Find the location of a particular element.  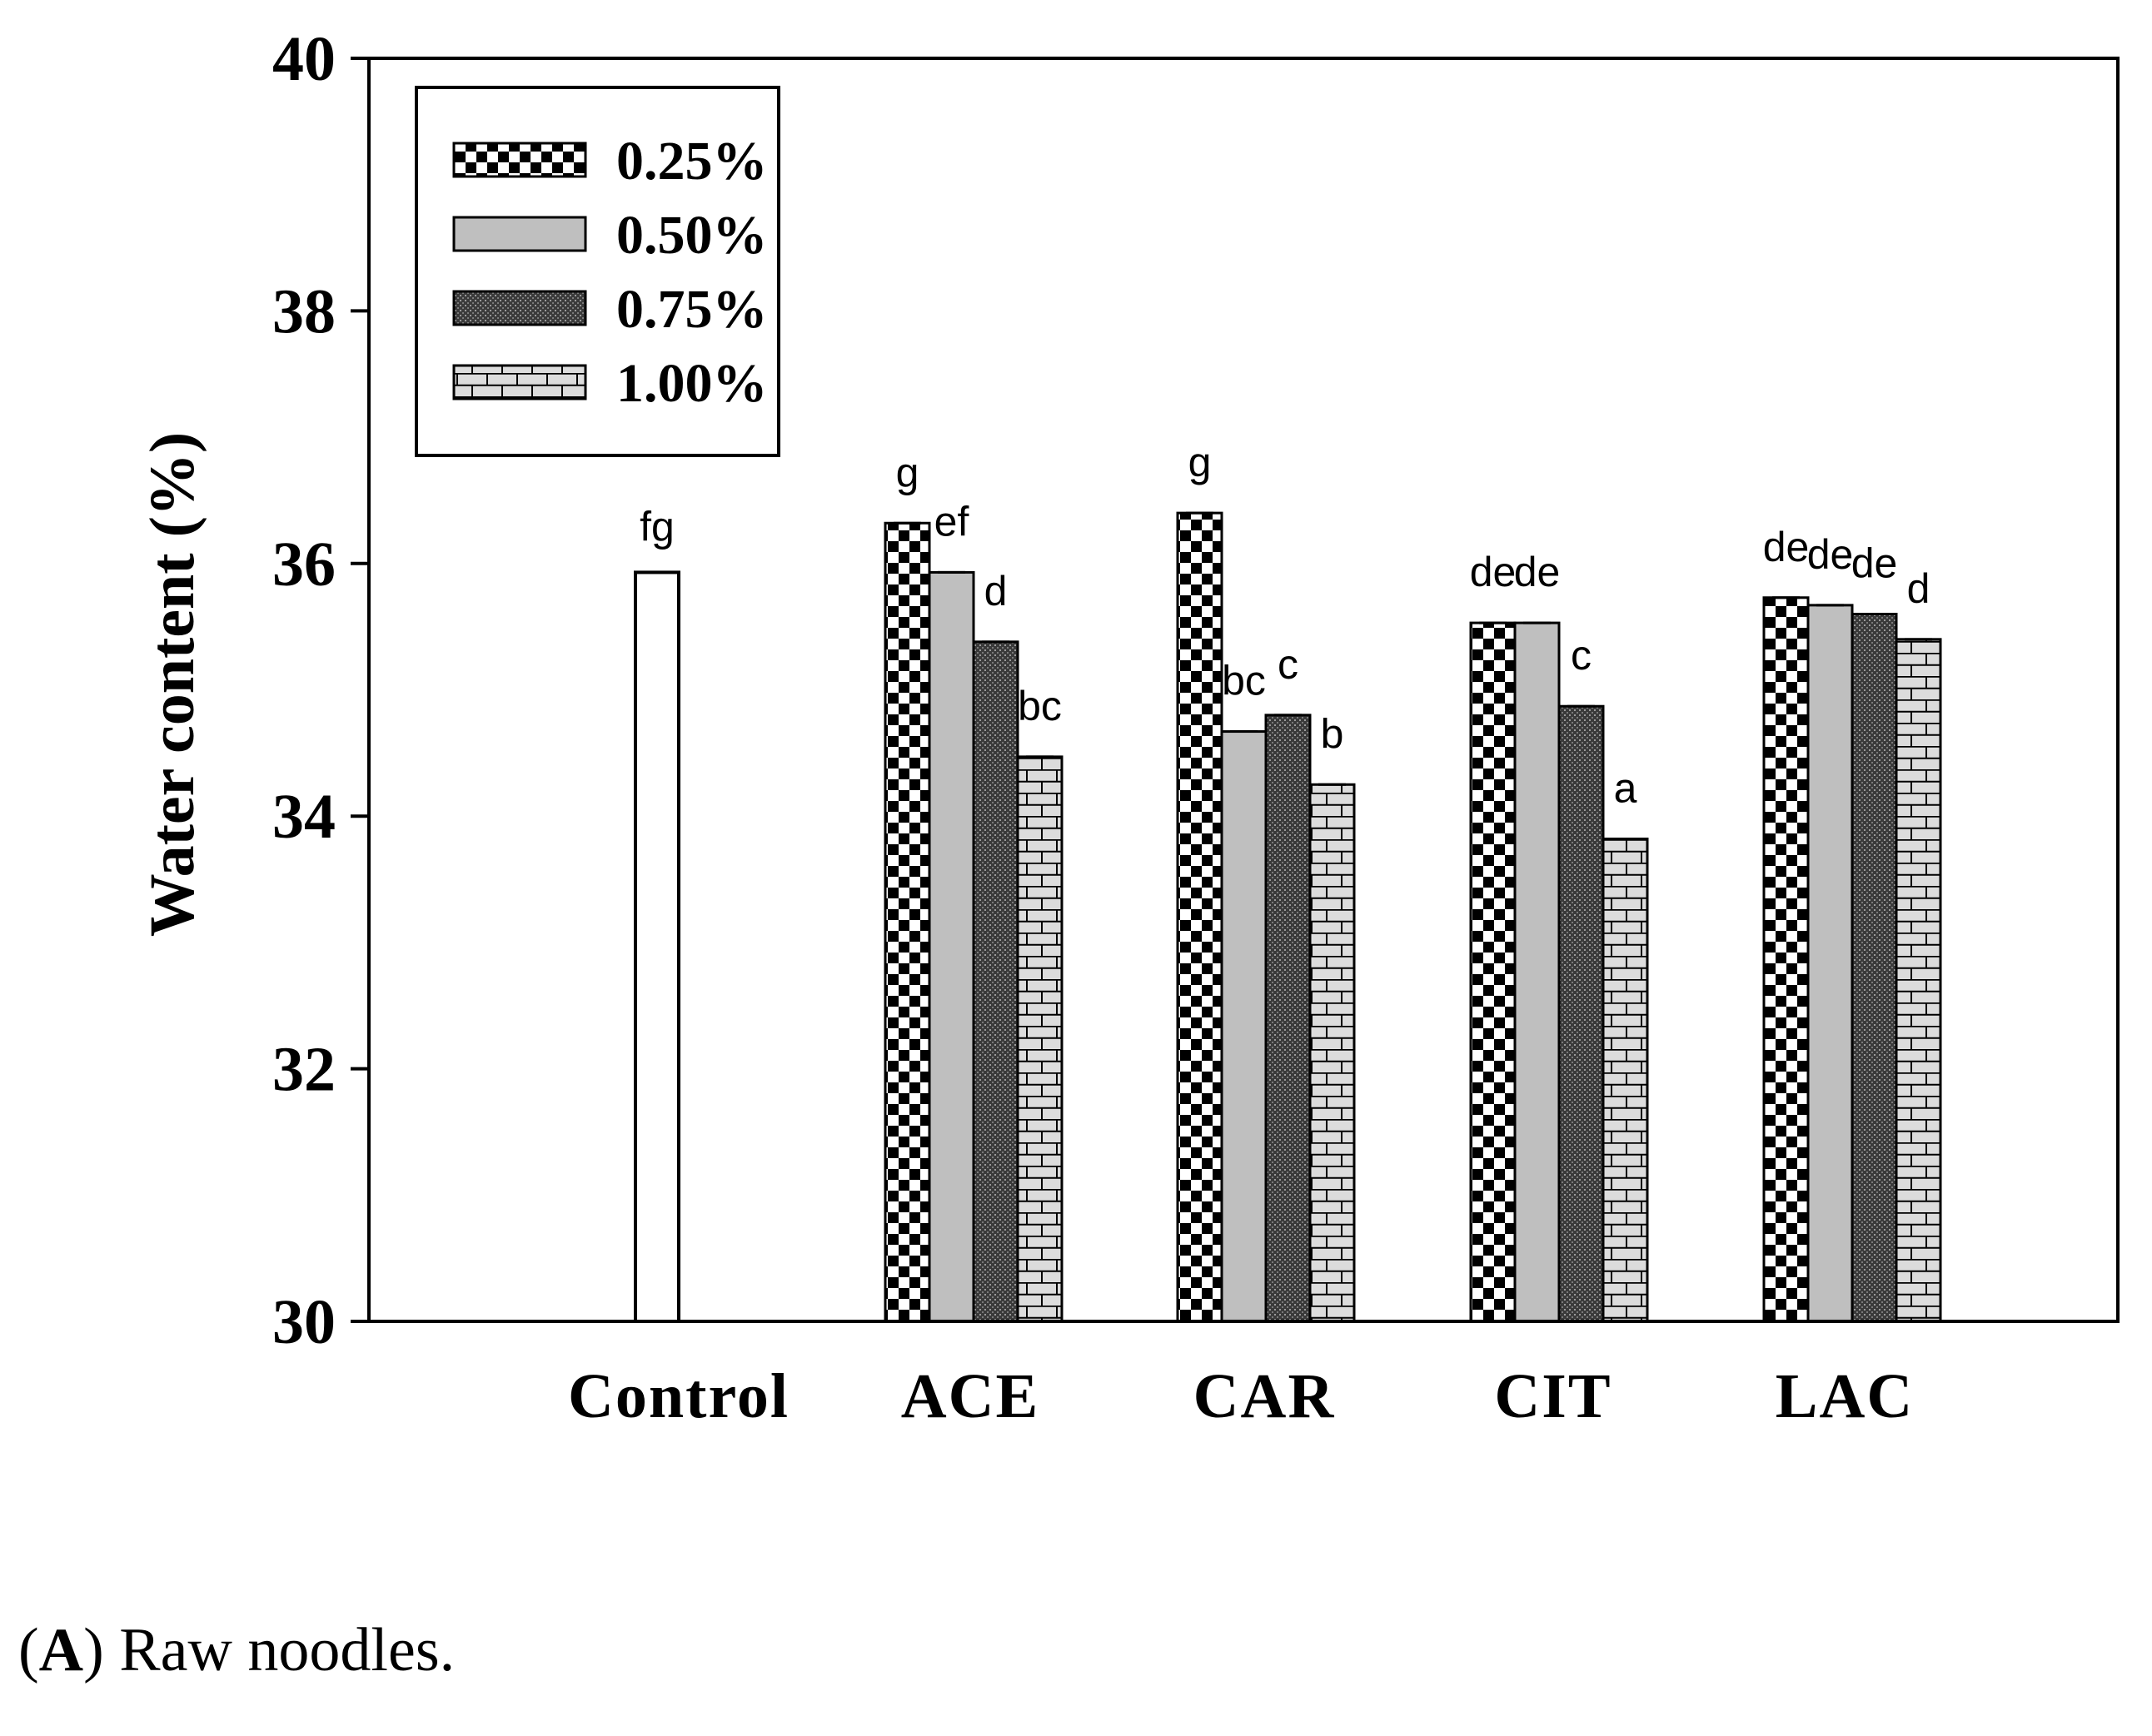

figure-caption: (A) Raw noodles. is located at coordinates (237, 1650).